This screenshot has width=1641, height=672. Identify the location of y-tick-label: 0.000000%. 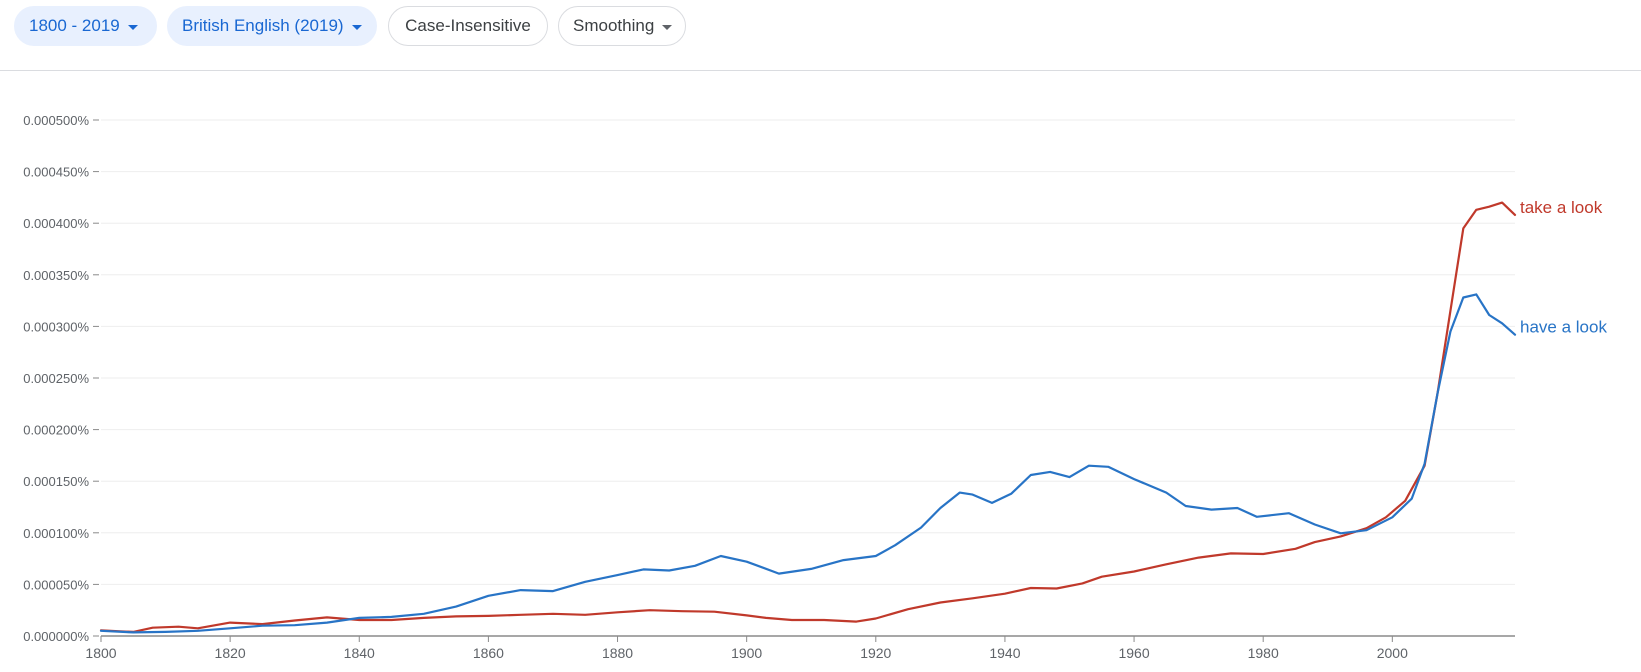
(56, 636).